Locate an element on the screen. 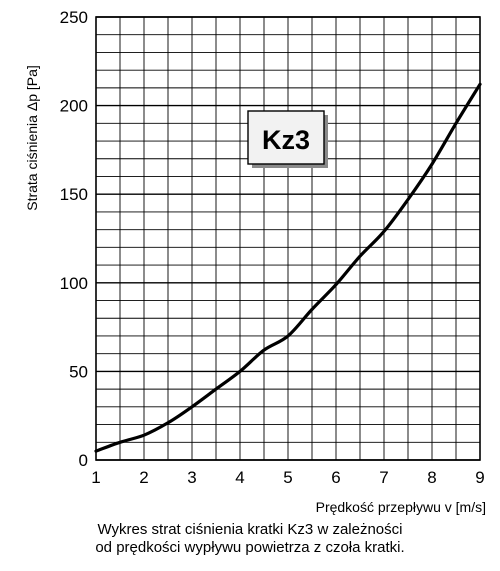 The width and height of the screenshot is (500, 571). y-tick-label: 100 is located at coordinates (74, 283).